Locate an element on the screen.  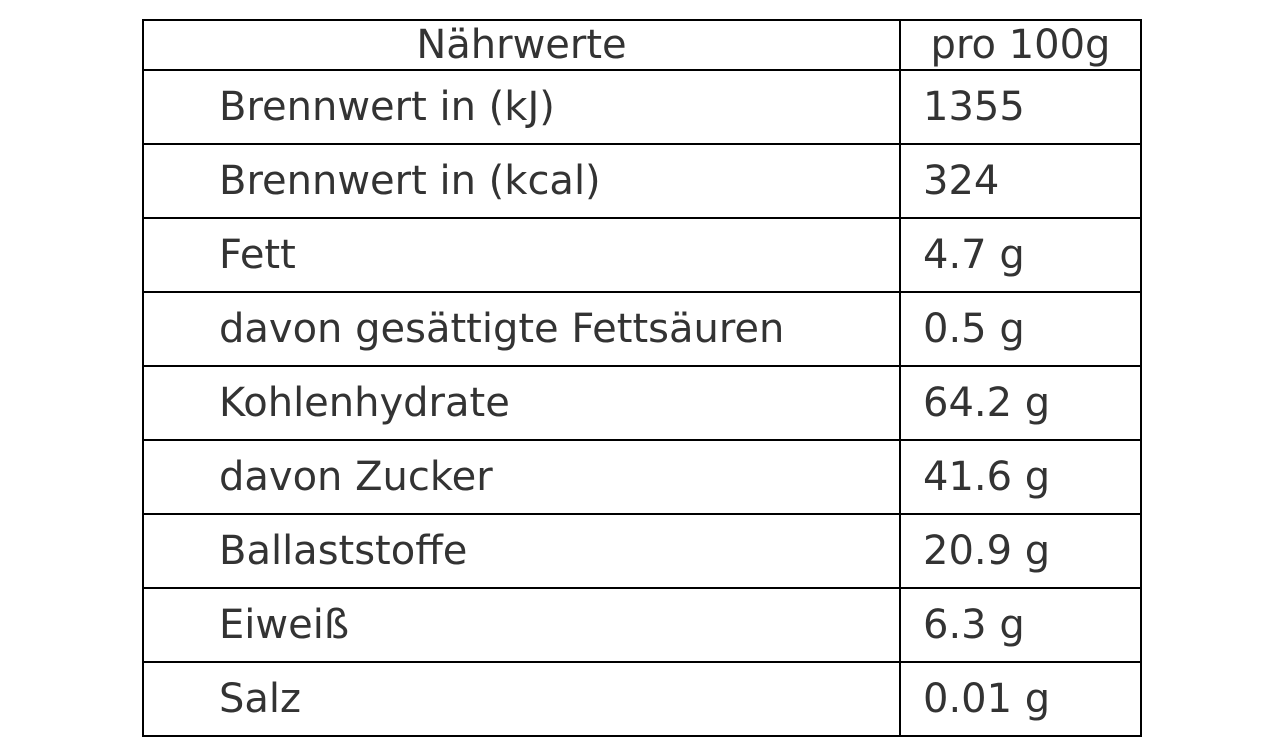
table-row: Ballaststoffe 20.9 g is located at coordinates (642, 551).